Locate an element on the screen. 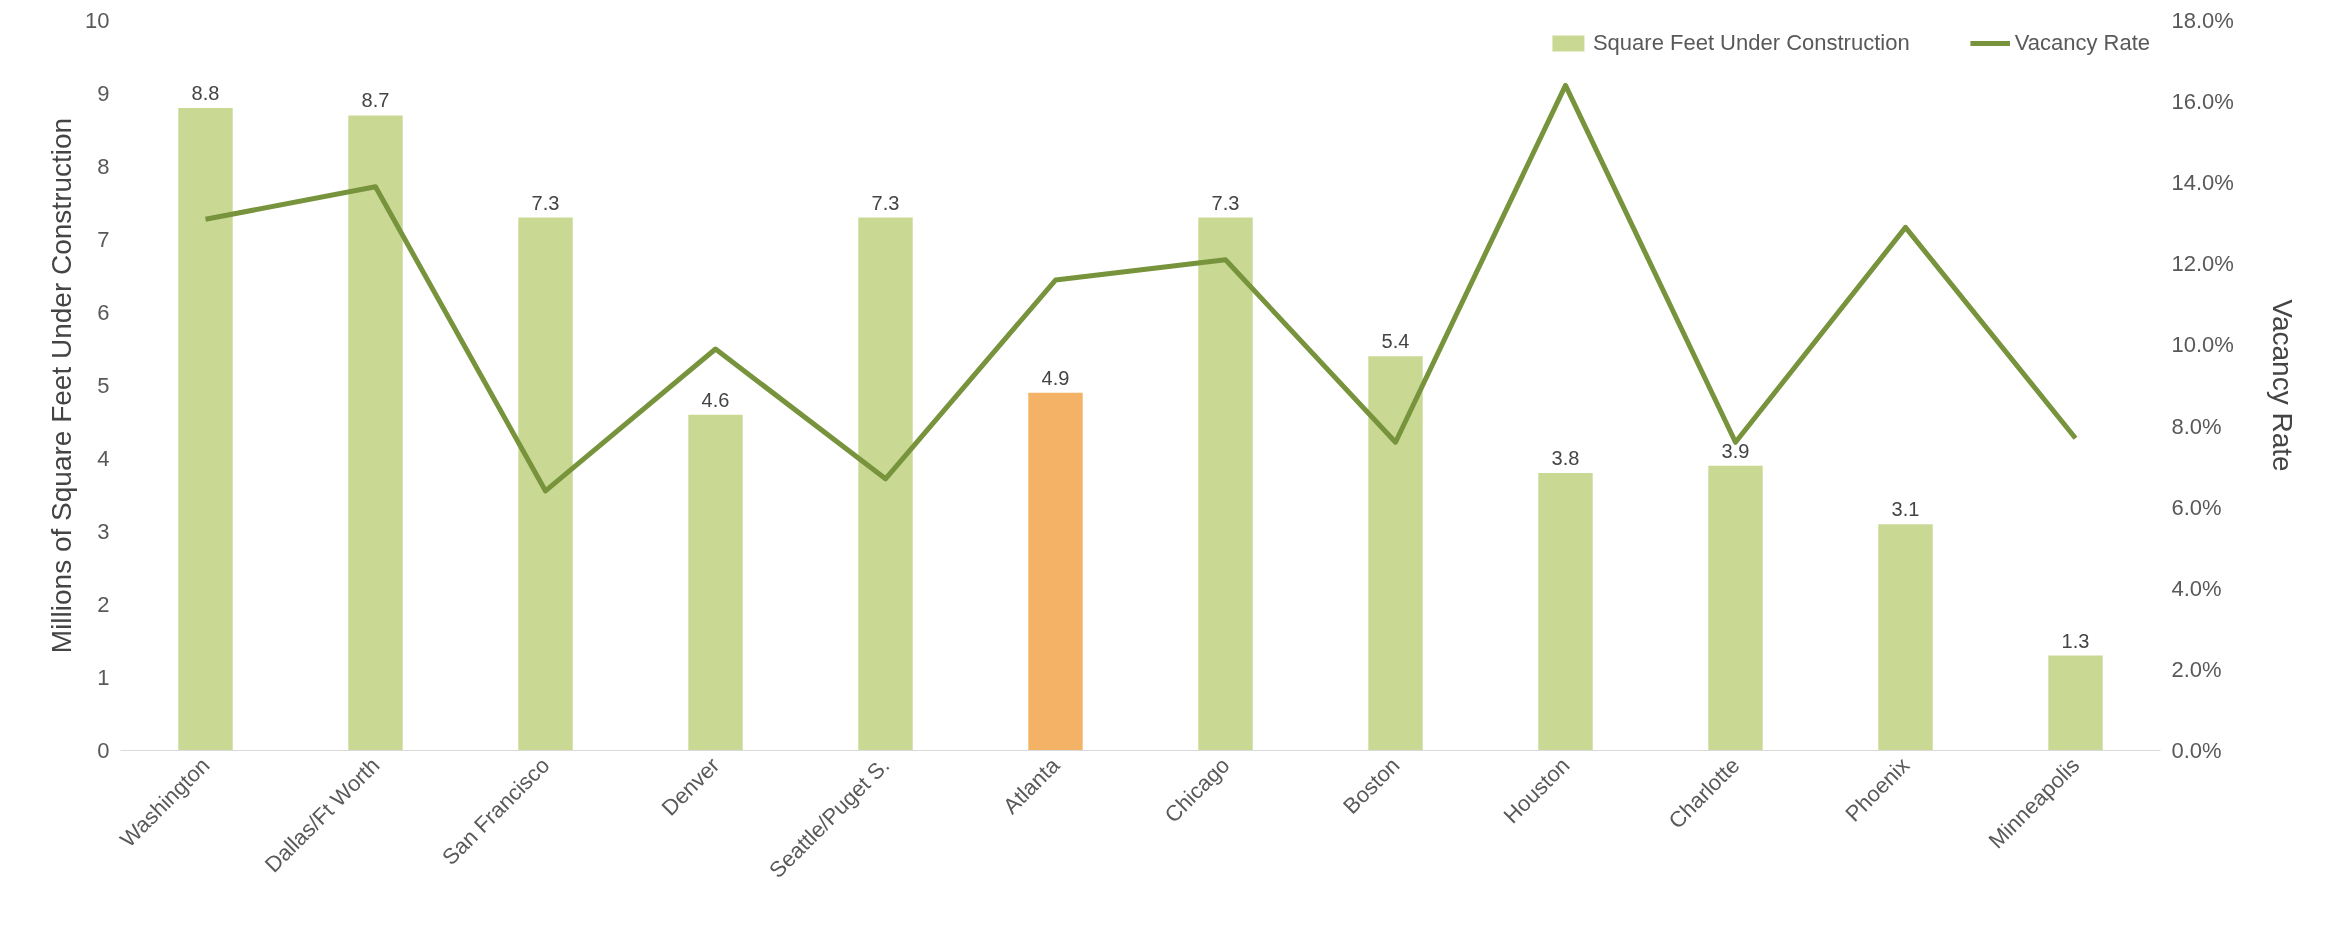 Image resolution: width=2328 pixels, height=942 pixels. y-tick-label: 0 is located at coordinates (103, 750).